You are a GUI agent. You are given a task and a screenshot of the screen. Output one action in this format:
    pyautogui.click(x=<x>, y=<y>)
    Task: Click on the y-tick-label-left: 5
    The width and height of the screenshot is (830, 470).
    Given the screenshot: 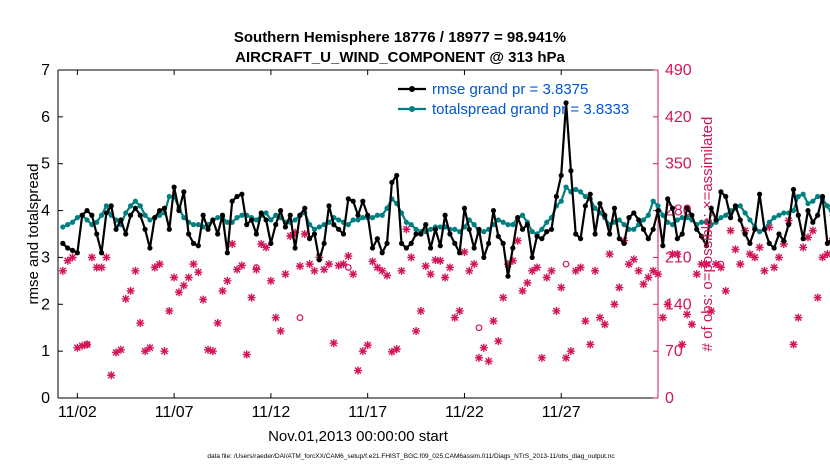 What is the action you would take?
    pyautogui.click(x=45, y=164)
    